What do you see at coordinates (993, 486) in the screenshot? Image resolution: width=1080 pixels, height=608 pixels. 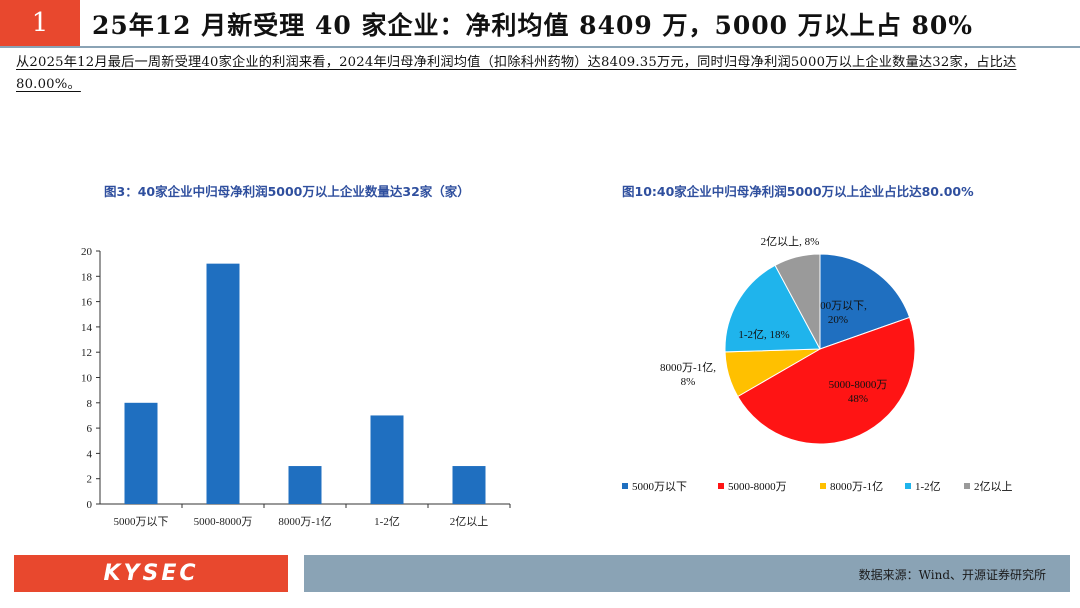 I see `legend-label: 2亿以上` at bounding box center [993, 486].